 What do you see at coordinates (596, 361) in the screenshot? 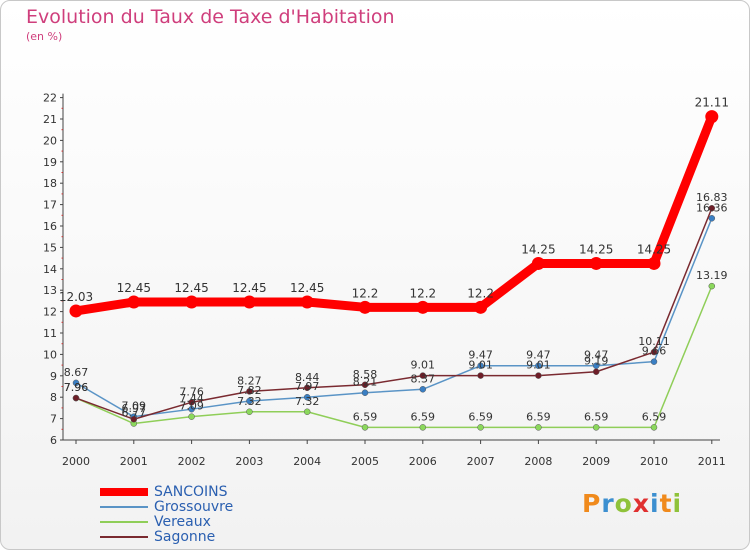
I see `data-label-sagonne: 9.19` at bounding box center [596, 361].